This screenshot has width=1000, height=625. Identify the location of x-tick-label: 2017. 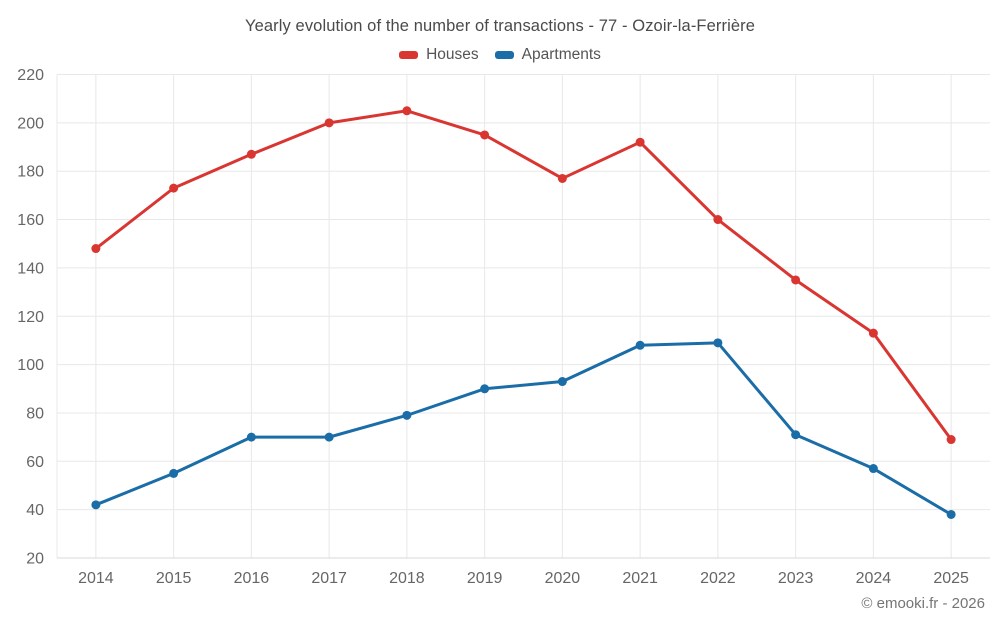
(329, 578).